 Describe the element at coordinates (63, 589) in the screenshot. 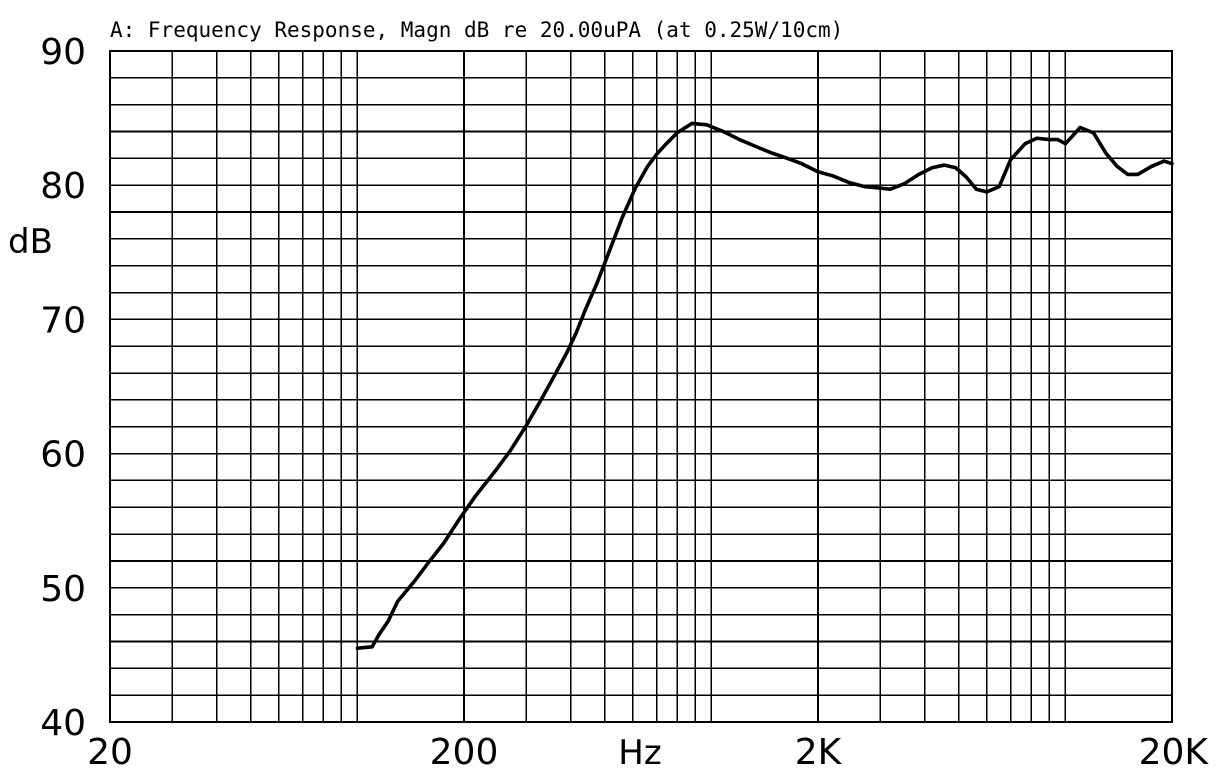

I see `y-tick-label: 50` at that location.